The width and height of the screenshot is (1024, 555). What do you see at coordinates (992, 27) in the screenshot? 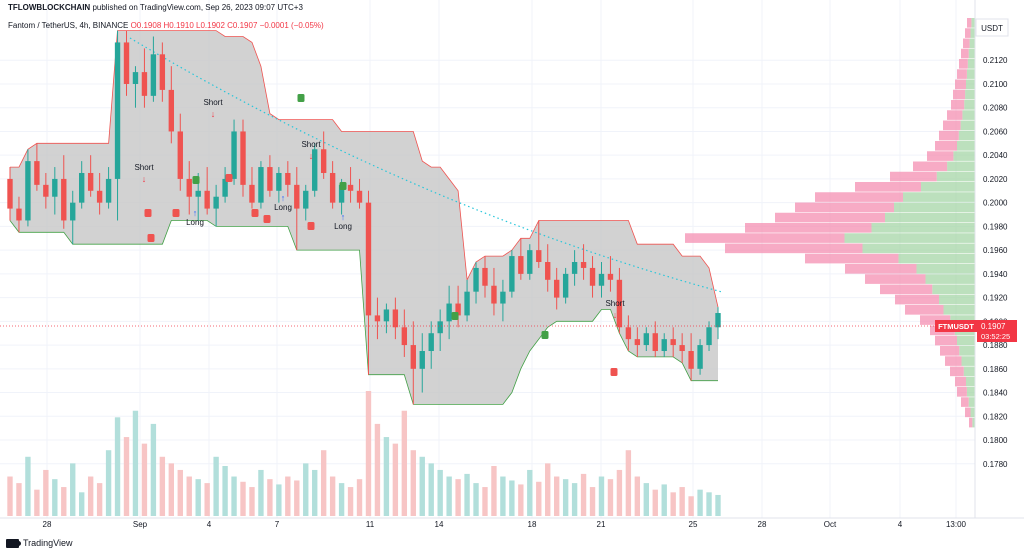
I see `currency-box` at bounding box center [992, 27].